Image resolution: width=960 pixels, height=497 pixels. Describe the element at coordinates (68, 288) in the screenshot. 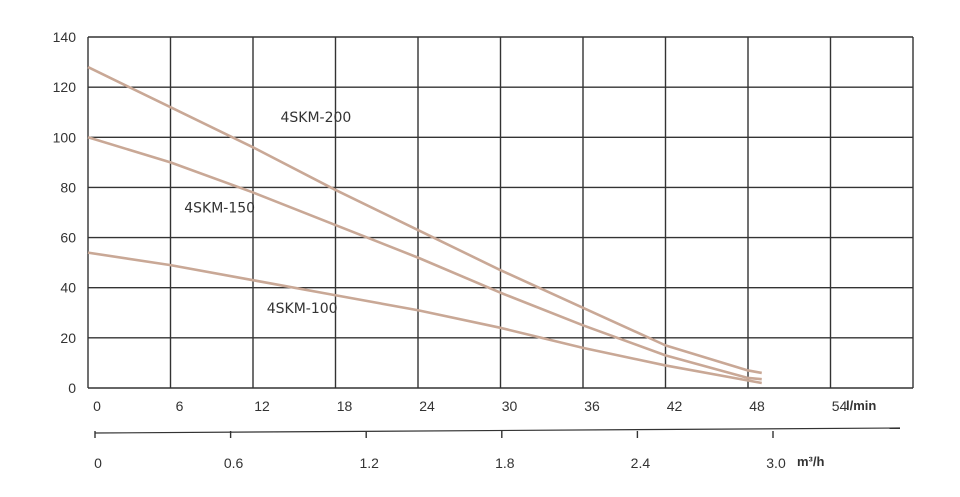

I see `y-tick-label: 40` at that location.